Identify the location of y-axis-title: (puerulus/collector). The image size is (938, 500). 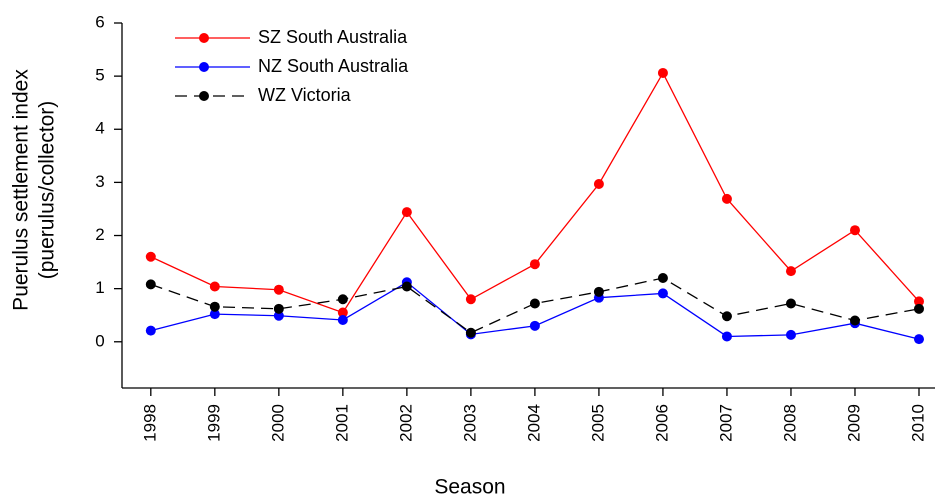
(47, 190).